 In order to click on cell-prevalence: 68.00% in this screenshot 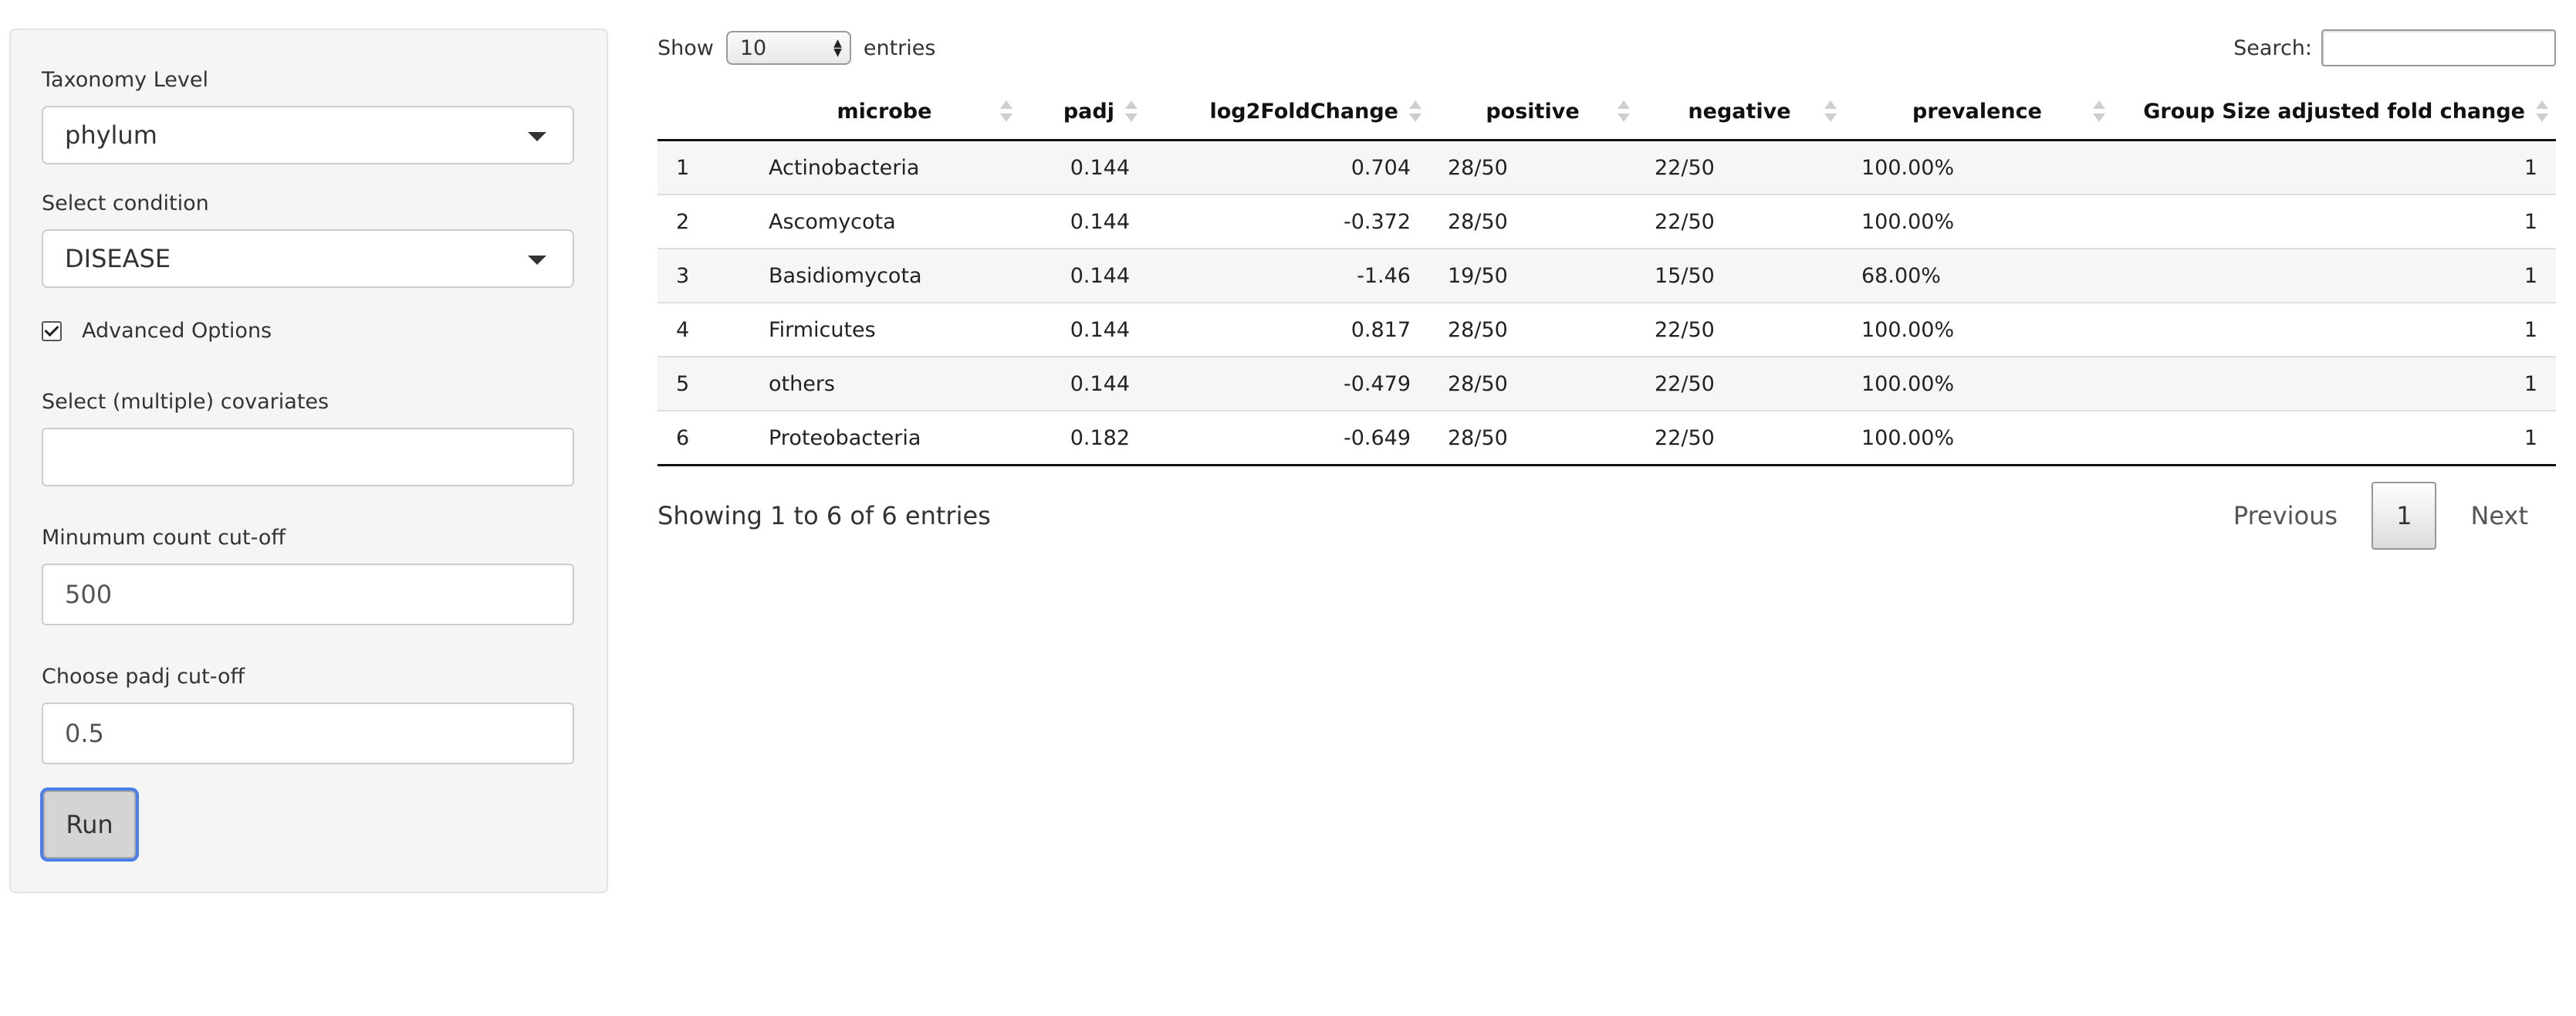, I will do `click(1977, 275)`.